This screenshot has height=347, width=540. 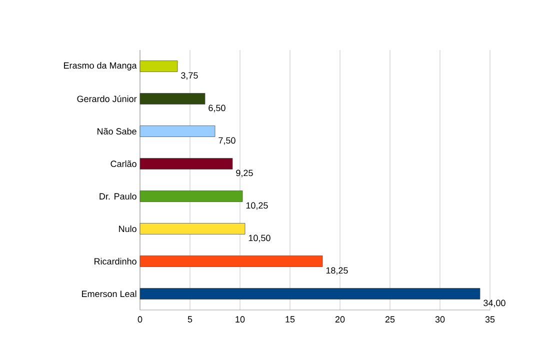 What do you see at coordinates (190, 319) in the screenshot?
I see `x-tick-label: 5` at bounding box center [190, 319].